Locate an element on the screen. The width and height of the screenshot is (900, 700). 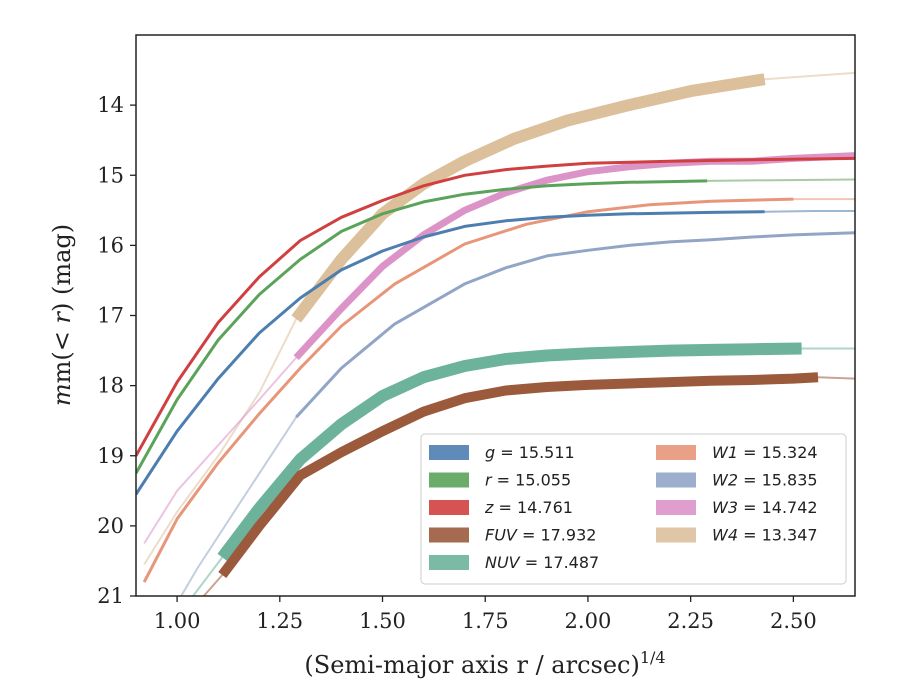
legend-item-w2: W2 = 15.835 is located at coordinates (737, 480).